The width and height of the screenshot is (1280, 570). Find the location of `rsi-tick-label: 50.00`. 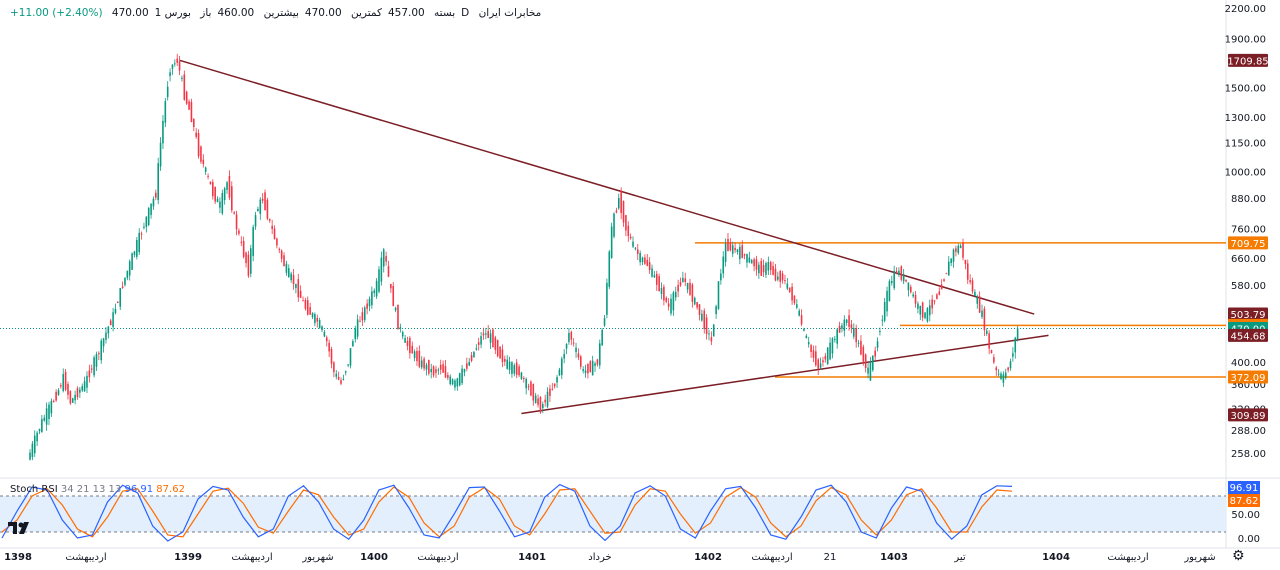

rsi-tick-label: 50.00 is located at coordinates (1245, 515).